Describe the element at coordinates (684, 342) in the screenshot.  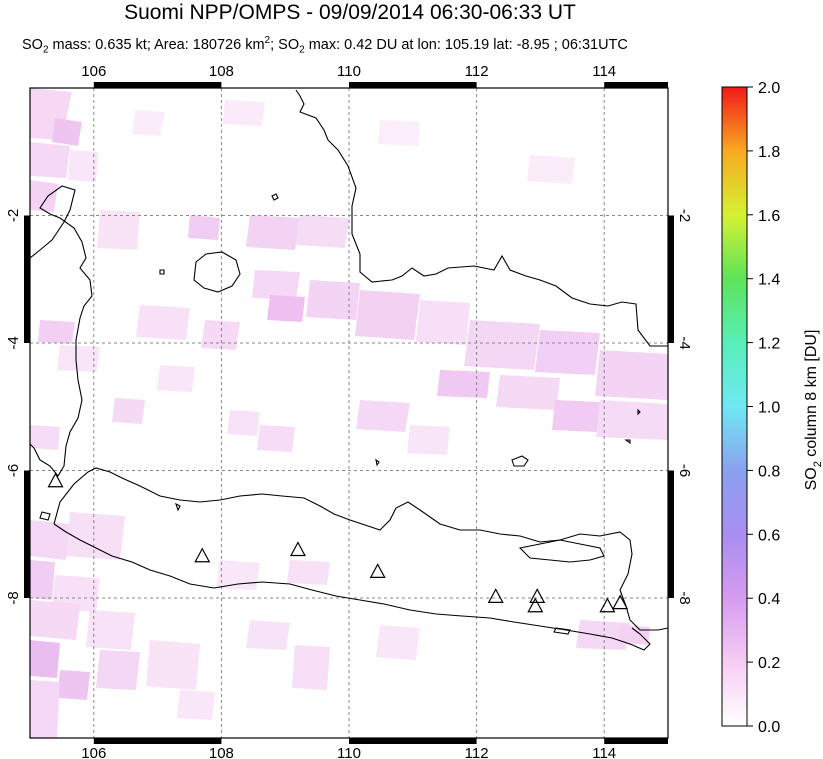
I see `lat-tick-right: -4` at that location.